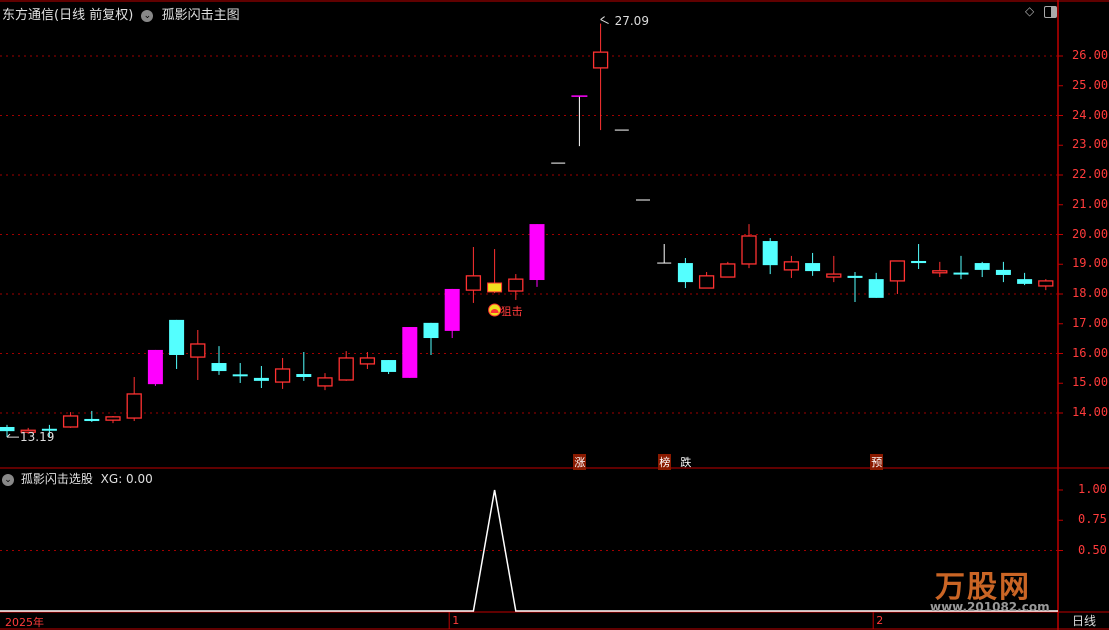 This screenshot has width=1109, height=630. What do you see at coordinates (1090, 144) in the screenshot?
I see `y-tick-label: 23.00` at bounding box center [1090, 144].